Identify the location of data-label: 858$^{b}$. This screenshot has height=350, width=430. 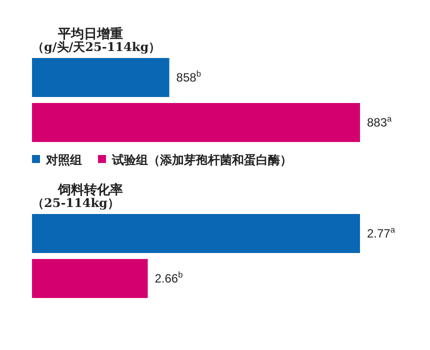
(189, 76).